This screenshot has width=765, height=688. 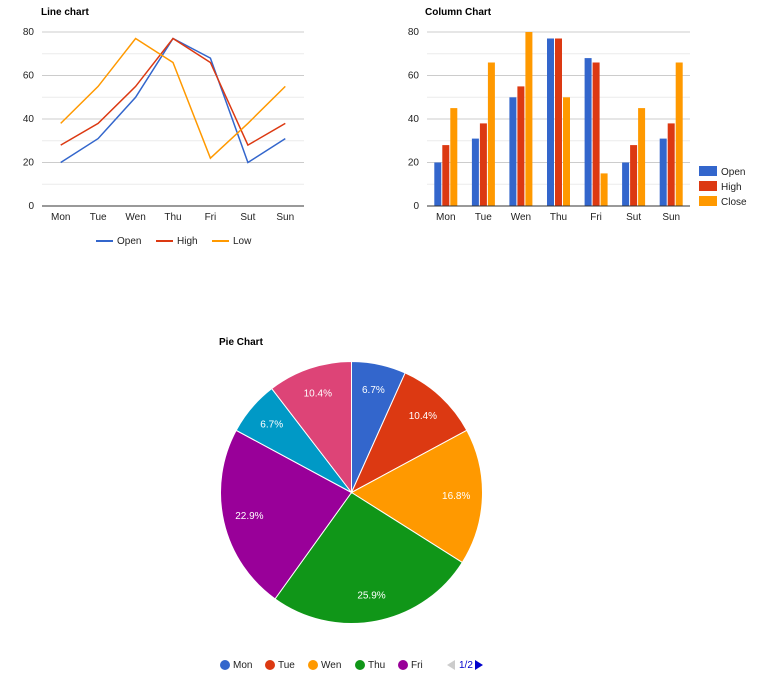 I want to click on legend-swatch-high, so click(x=708, y=186).